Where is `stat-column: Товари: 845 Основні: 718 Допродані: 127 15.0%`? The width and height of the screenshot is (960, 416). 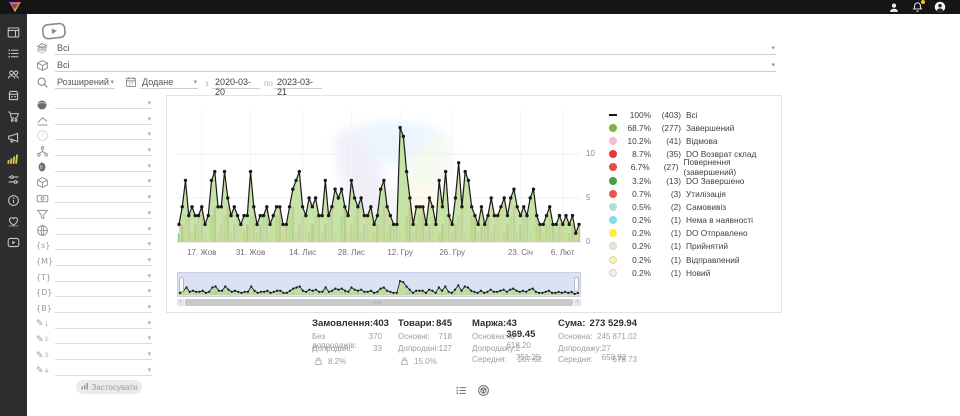
stat-column: Товари: 845 Основні: 718 Допродані: 127 15.0% is located at coordinates (425, 342).